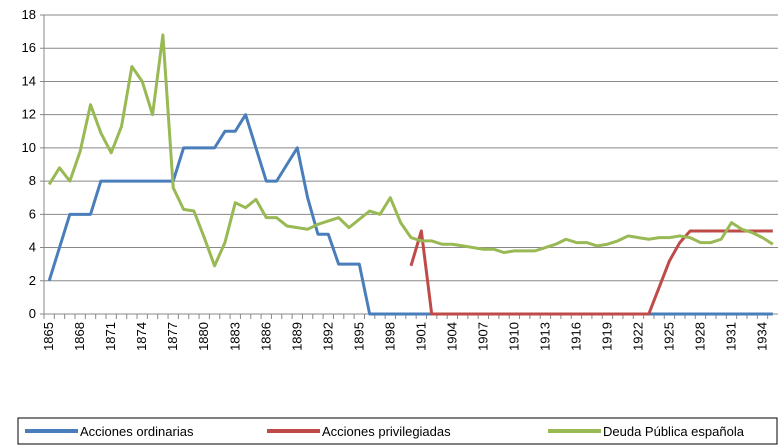 This screenshot has height=445, width=780. I want to click on y-tick-label: 6, so click(32, 213).